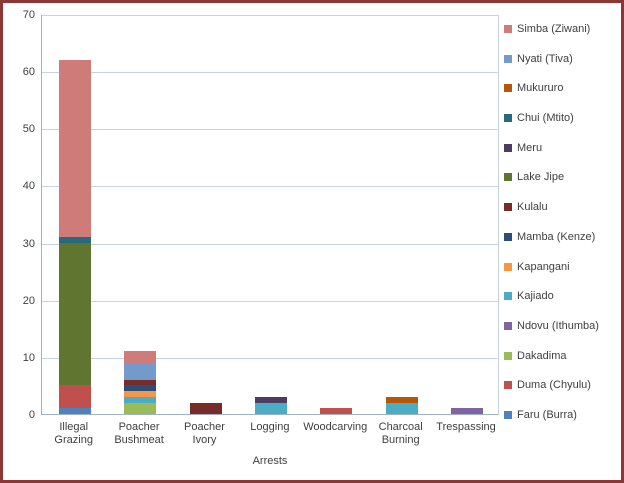 The height and width of the screenshot is (483, 624). I want to click on legend-label: Nyati (Tiva), so click(545, 58).